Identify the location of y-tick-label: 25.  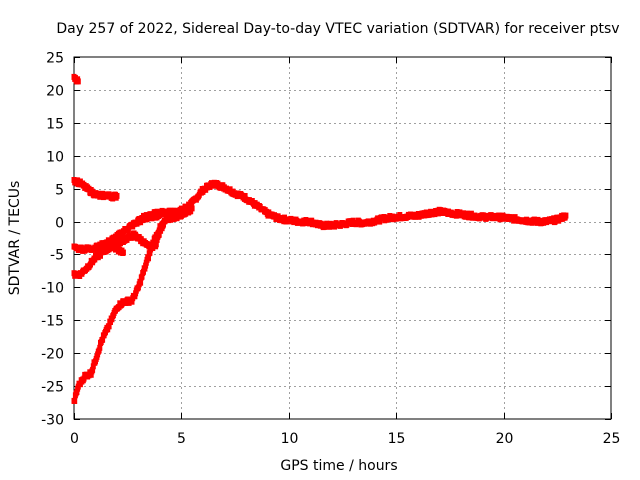
(55, 59).